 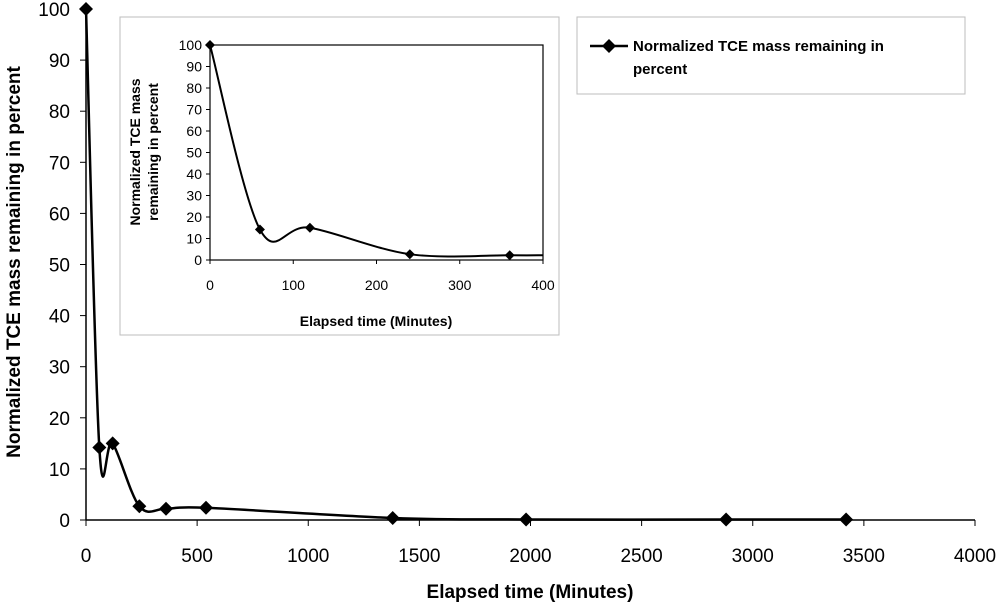 What do you see at coordinates (975, 556) in the screenshot?
I see `main-x-tick-label: 4000` at bounding box center [975, 556].